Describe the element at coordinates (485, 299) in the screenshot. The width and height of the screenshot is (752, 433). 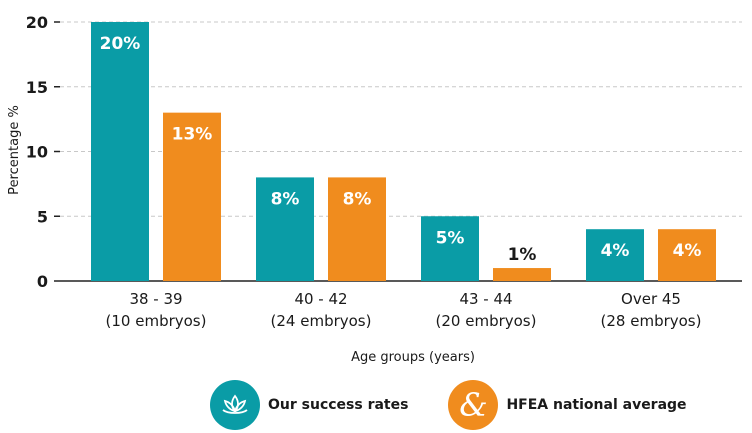
I see `x-tick-label: 43 - 44` at that location.